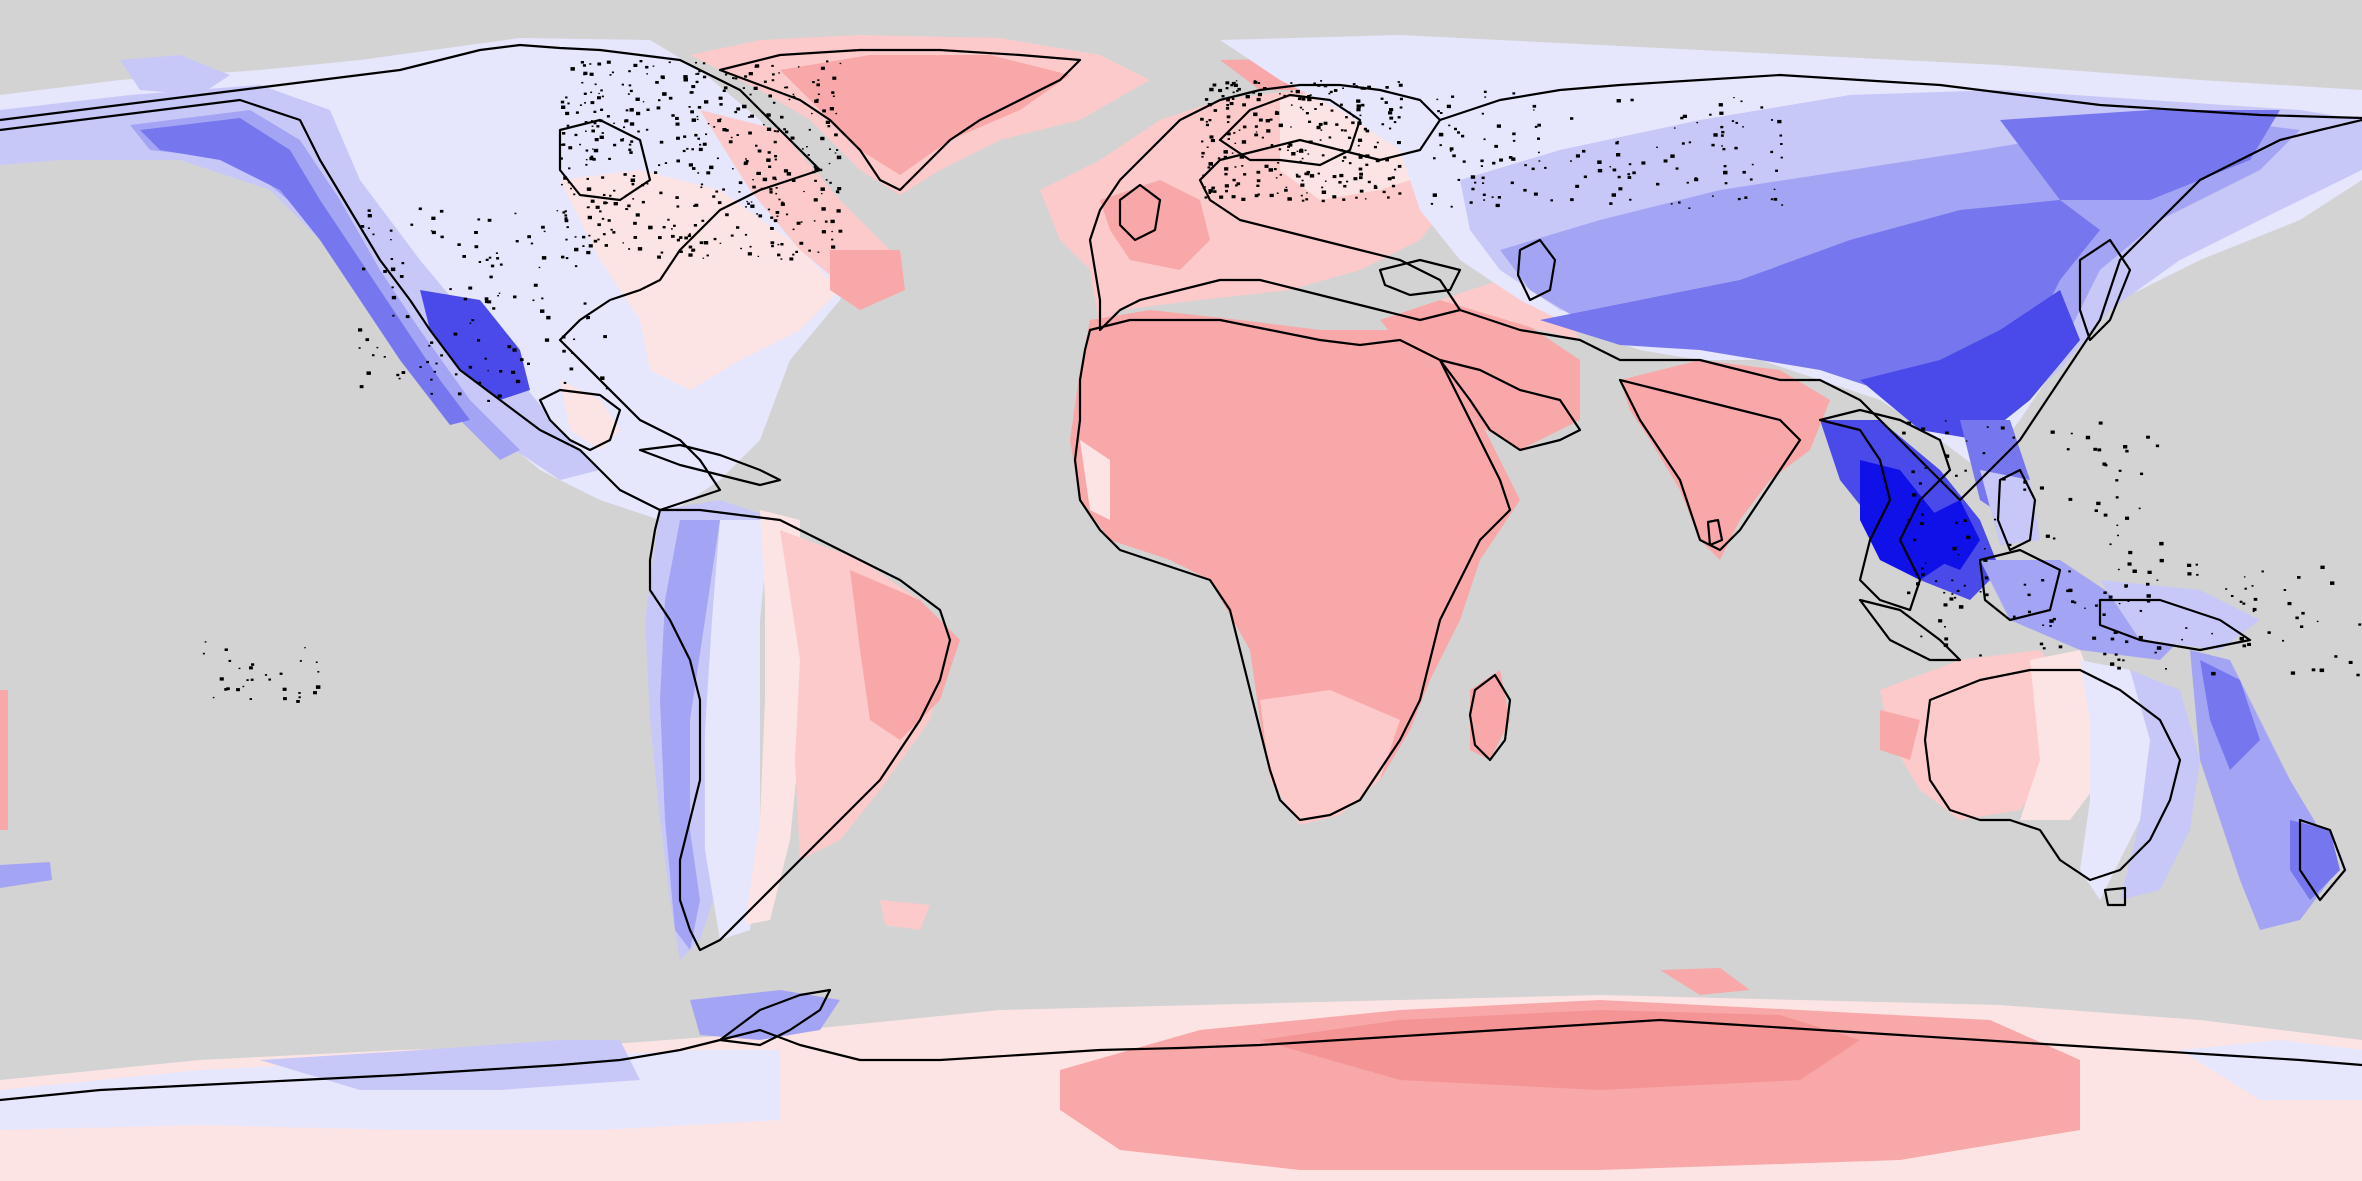 This screenshot has height=1181, width=2362. I want to click on coast-caspian, so click(1536, 270).